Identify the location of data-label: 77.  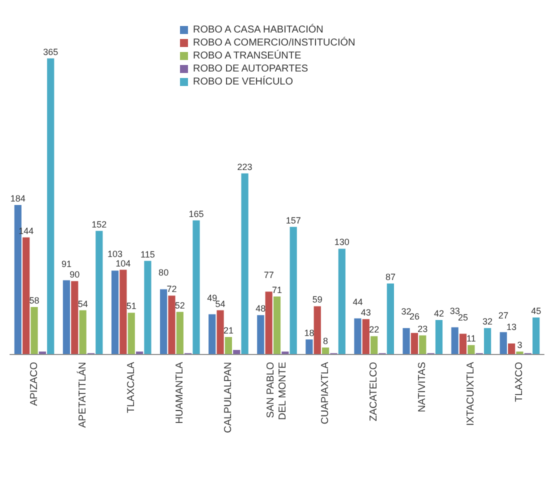
(269, 275).